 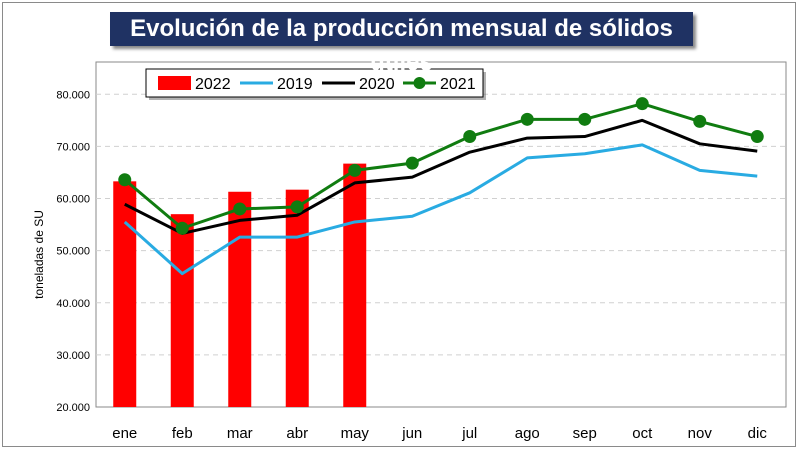 I want to click on x-tick-label: nov, so click(x=700, y=433).